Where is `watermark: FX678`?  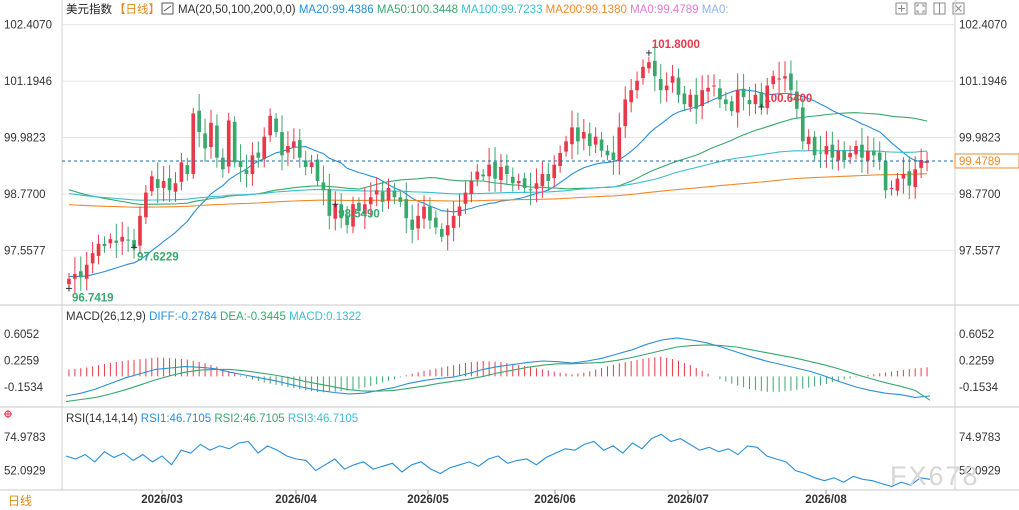
watermark: FX678 is located at coordinates (935, 476).